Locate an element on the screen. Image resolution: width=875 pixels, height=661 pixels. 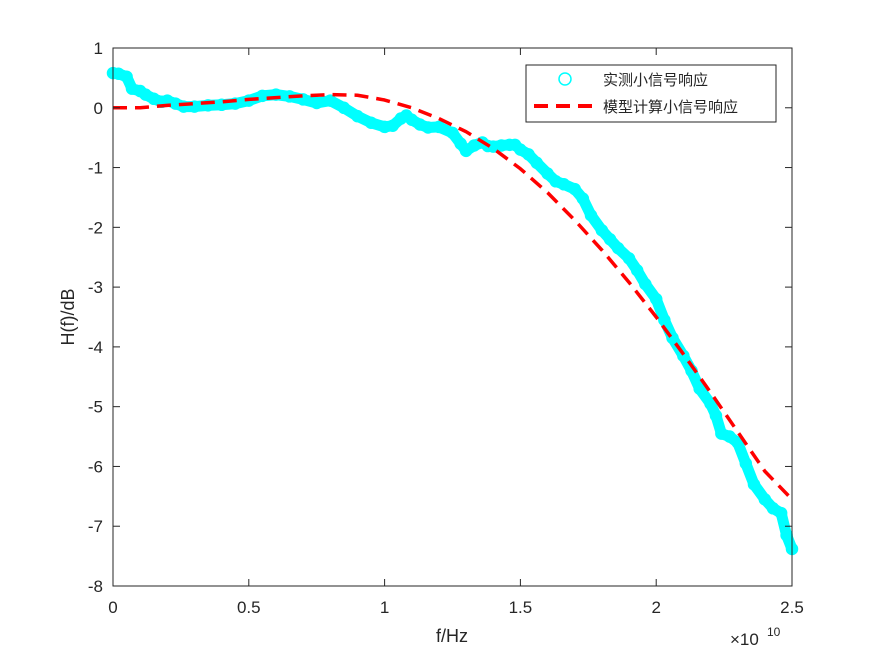
x-exponent-base: ×10 is located at coordinates (744, 639).